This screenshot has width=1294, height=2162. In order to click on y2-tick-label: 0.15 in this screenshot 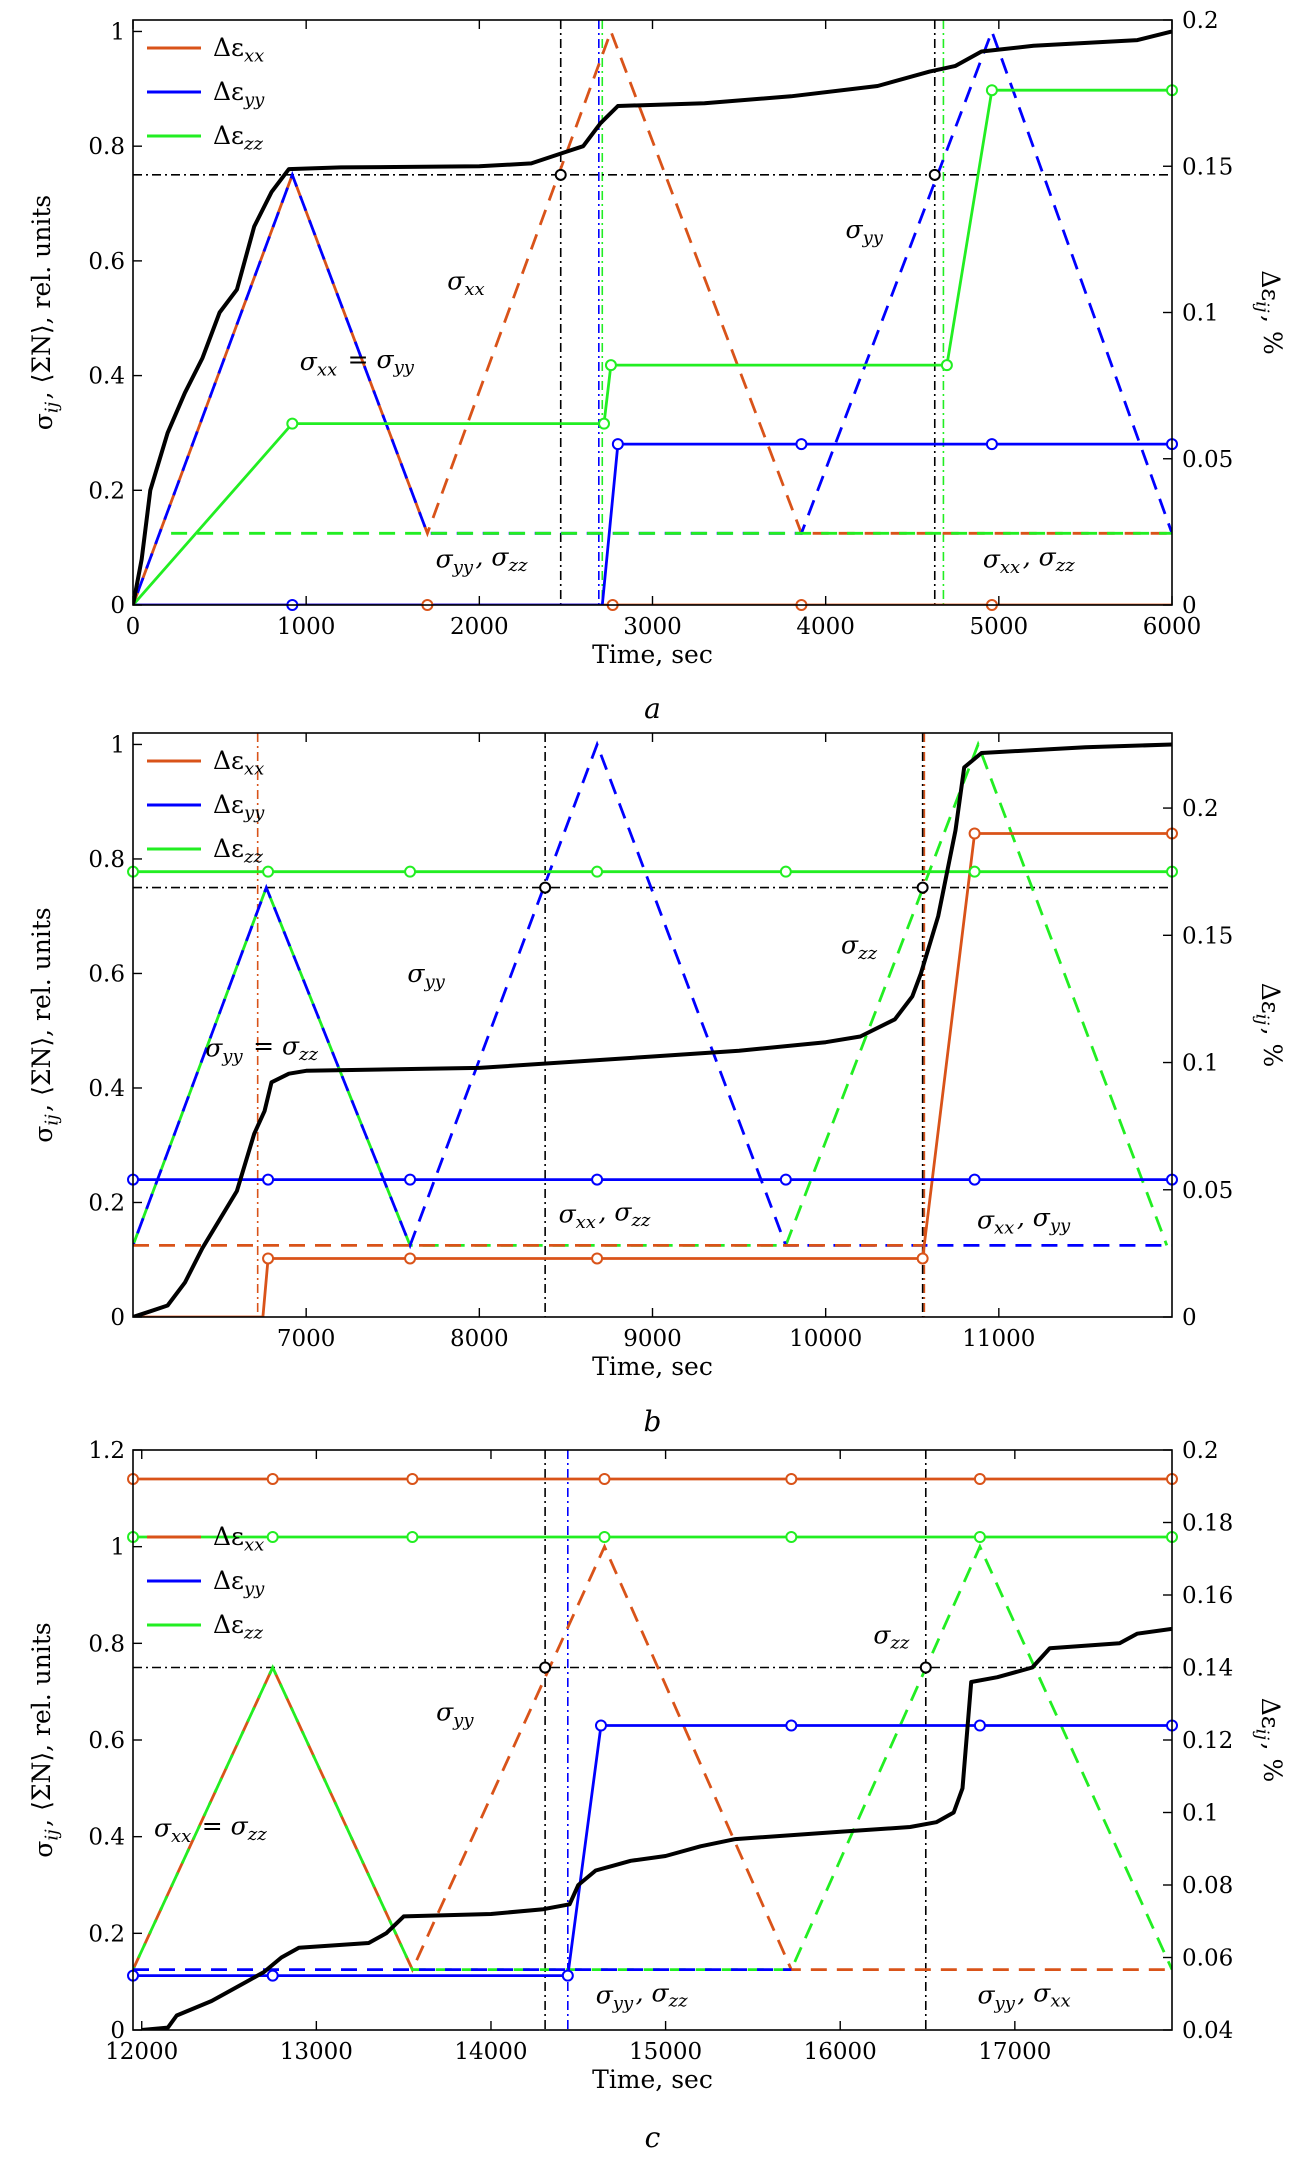, I will do `click(1207, 167)`.